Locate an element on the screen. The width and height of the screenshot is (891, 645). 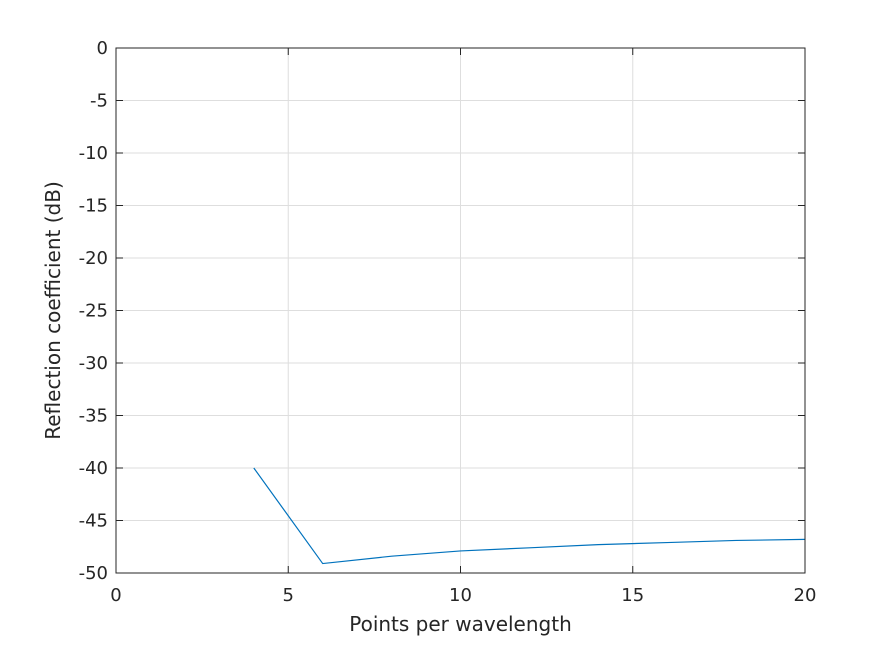
y-axis-label: Reflection coefficient (dB) is located at coordinates (53, 310).